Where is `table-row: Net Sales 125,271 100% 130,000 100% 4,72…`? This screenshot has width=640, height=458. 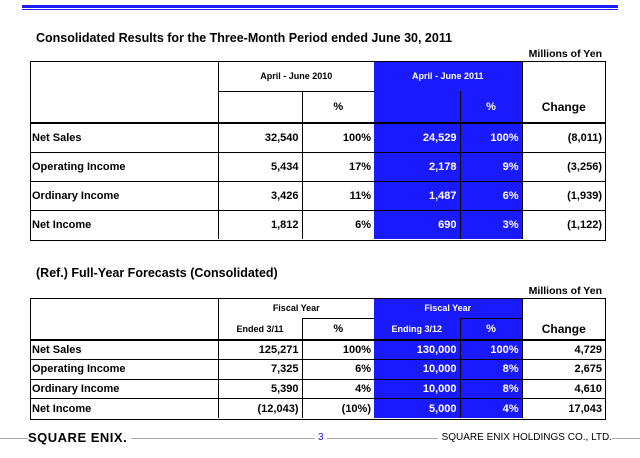
table-row: Net Sales 125,271 100% 130,000 100% 4,72… is located at coordinates (317, 349).